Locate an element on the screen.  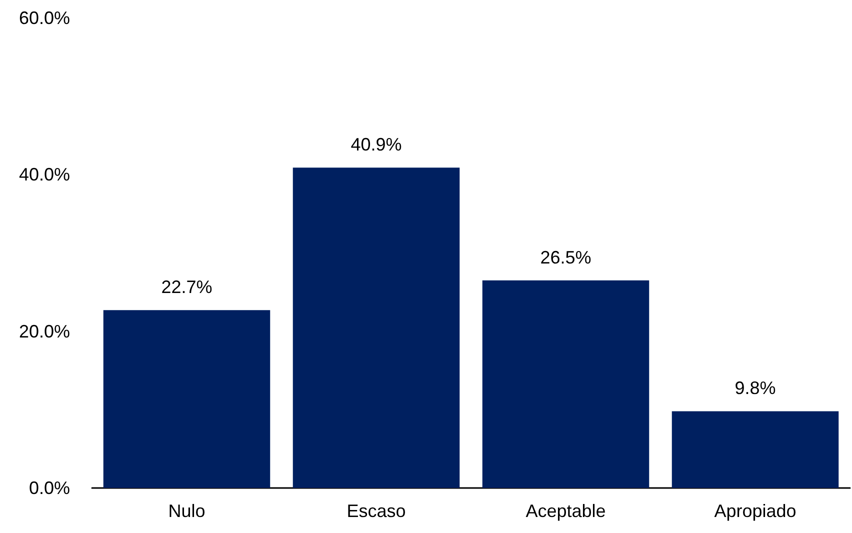
x-tick-label: Aceptable is located at coordinates (566, 511).